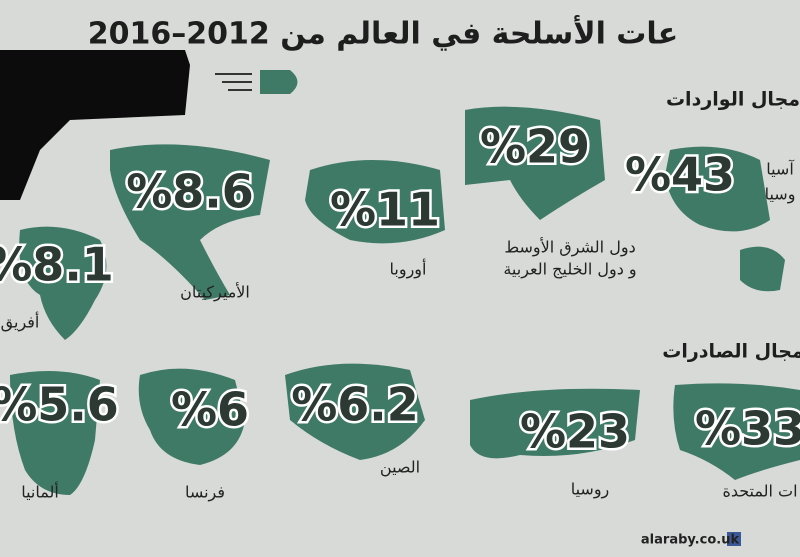  Describe the element at coordinates (734, 539) in the screenshot. I see `facebook-icon` at that location.